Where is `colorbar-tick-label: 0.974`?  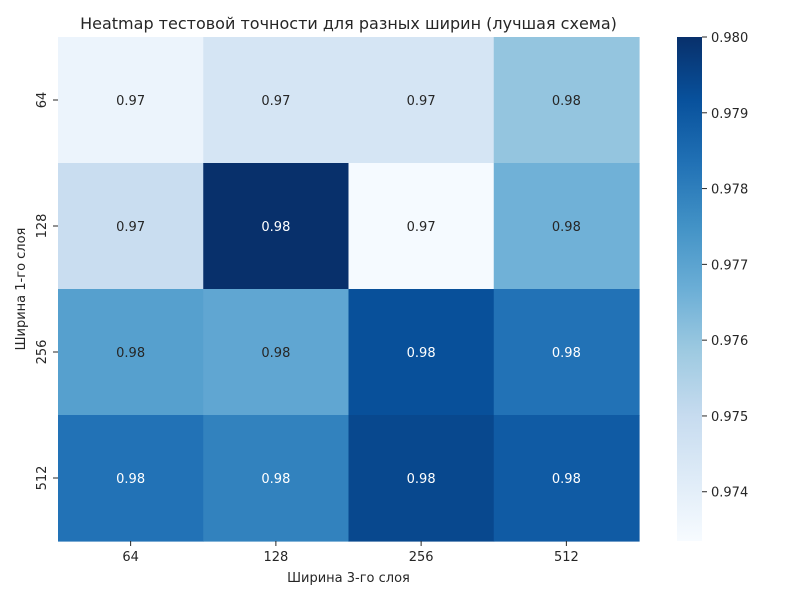
colorbar-tick-label: 0.974 is located at coordinates (729, 493).